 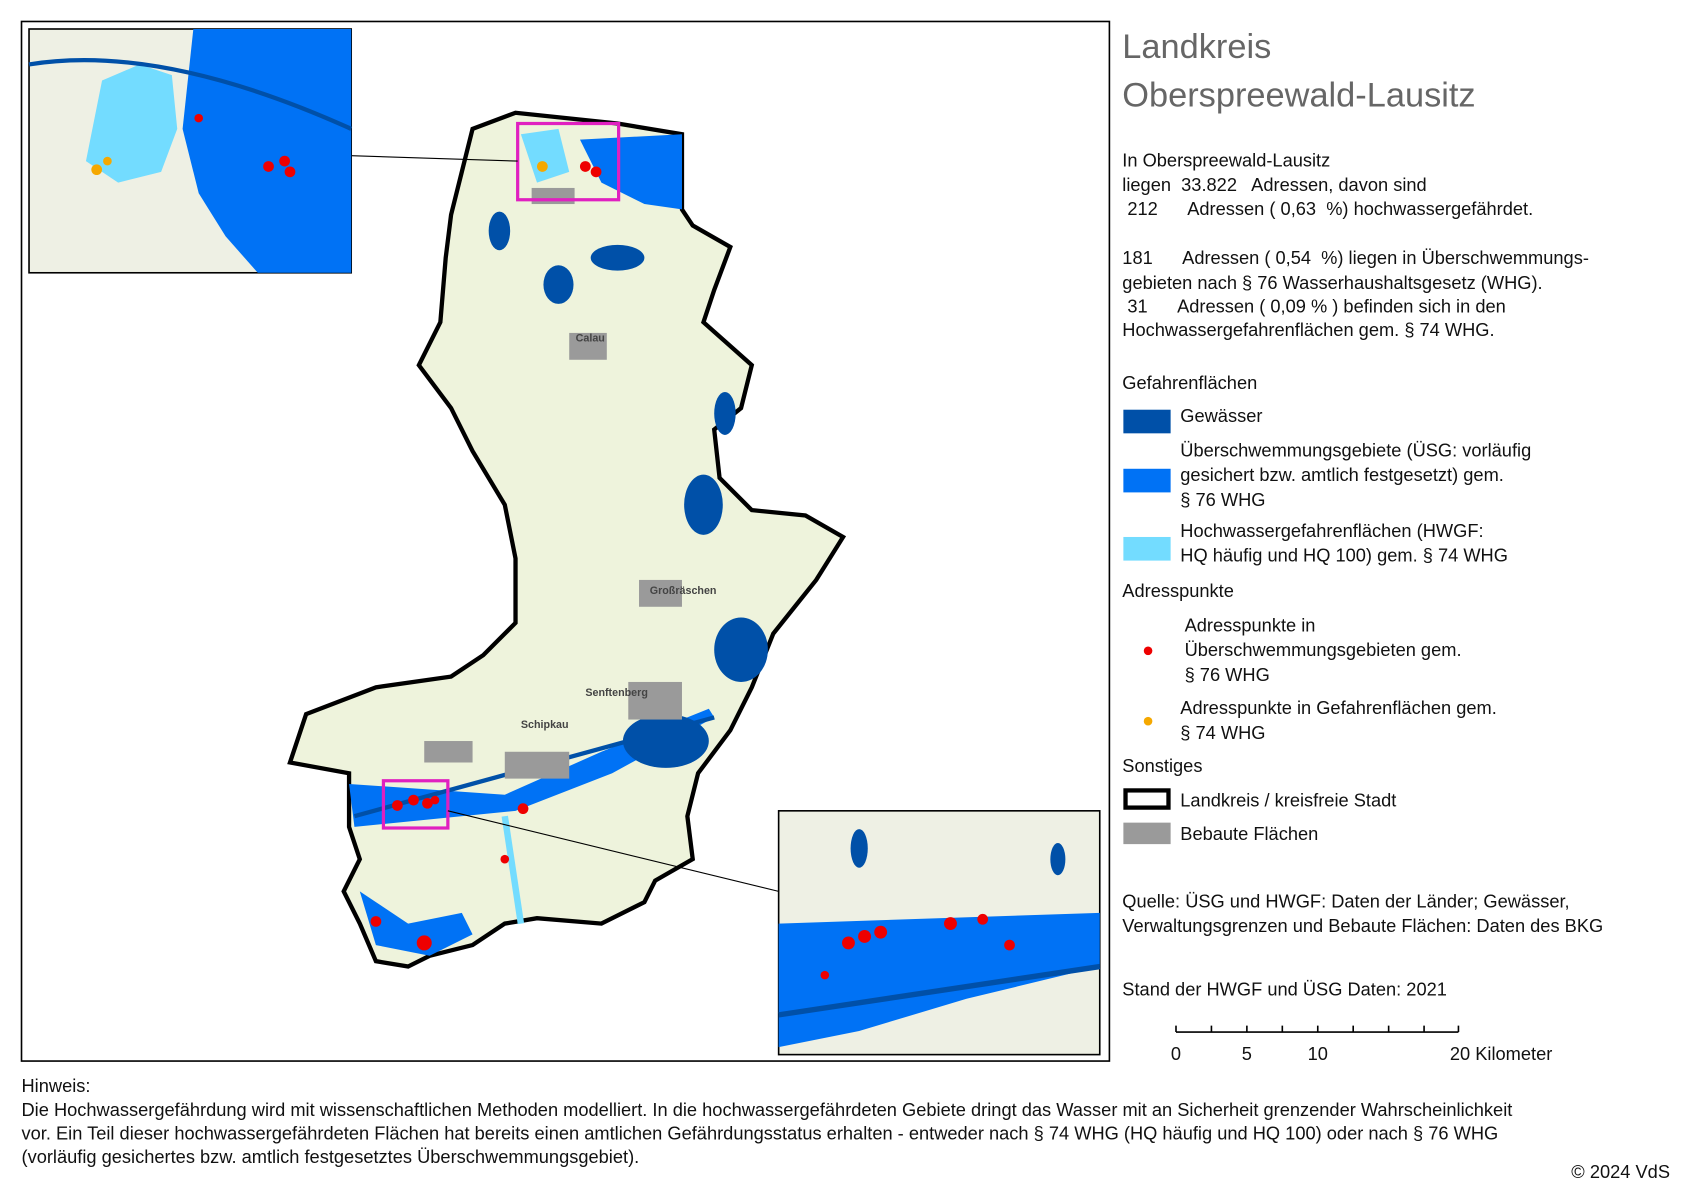 I want to click on legend-label: Hochwassergefahrenflächen (HWGF:, so click(x=1331, y=530).